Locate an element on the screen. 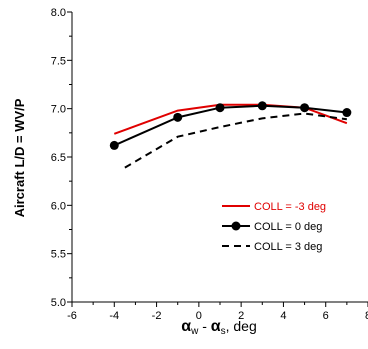 Image resolution: width=368 pixels, height=349 pixels. legend-label: COLL = 3 deg is located at coordinates (288, 247).